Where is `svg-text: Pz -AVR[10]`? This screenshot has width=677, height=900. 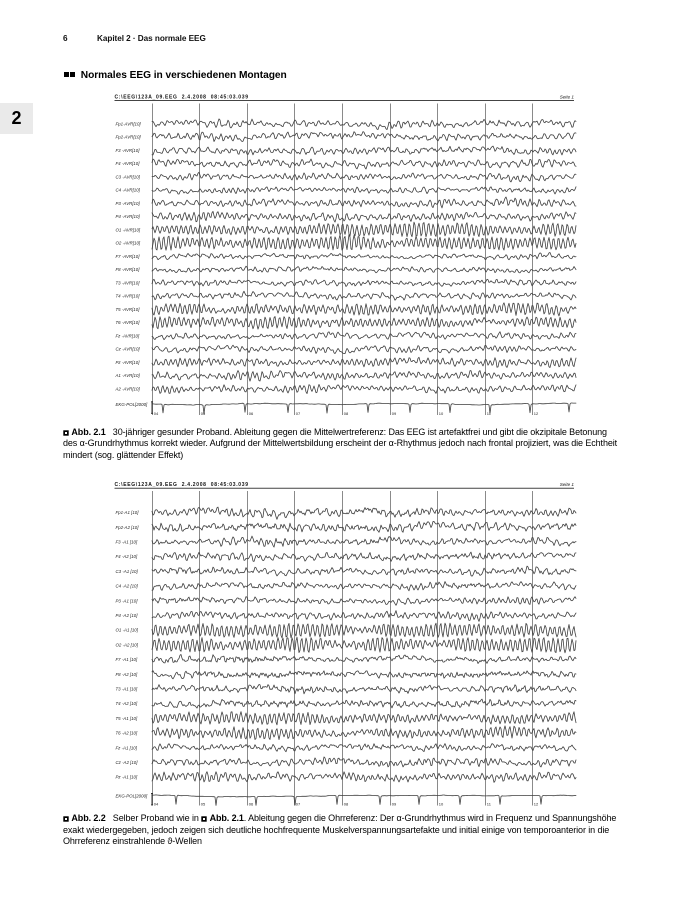 svg-text: Pz -AVR[10] is located at coordinates (128, 362).